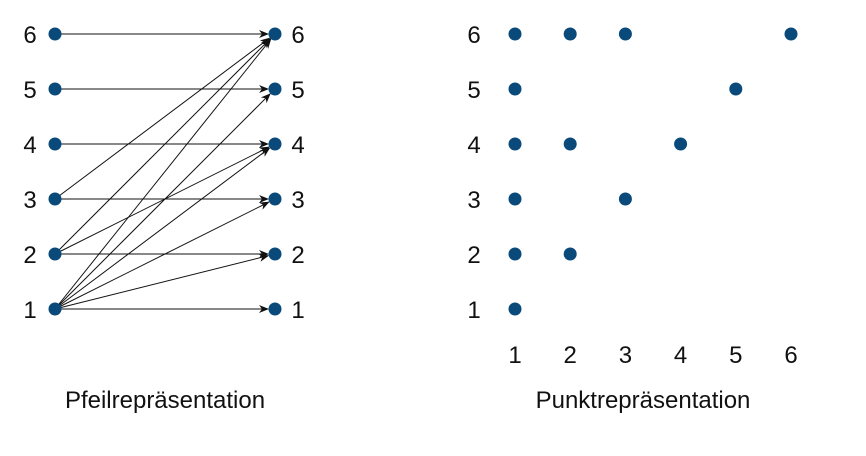  I want to click on right-label-1: 1, so click(297, 310).